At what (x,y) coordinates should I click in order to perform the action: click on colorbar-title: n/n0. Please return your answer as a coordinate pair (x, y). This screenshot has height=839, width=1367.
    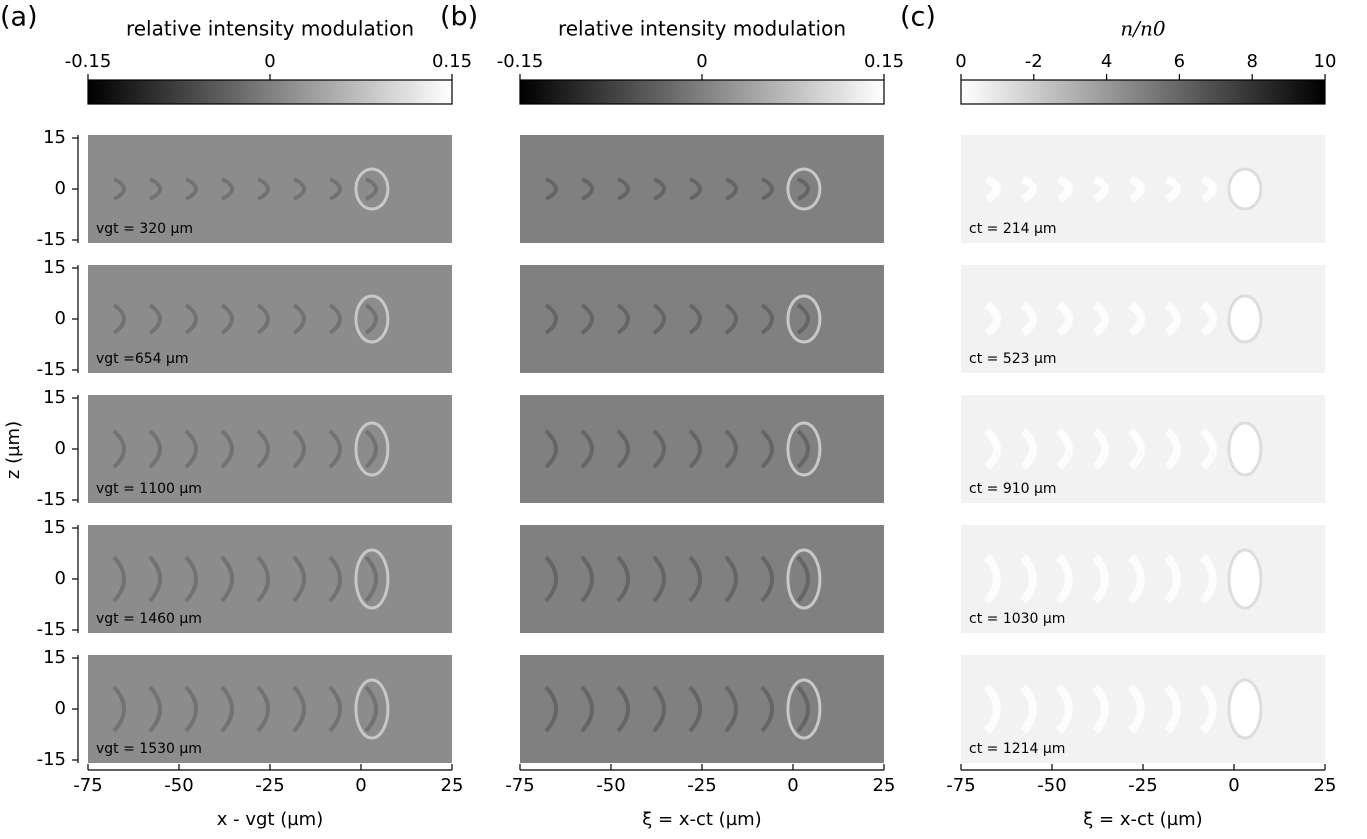
    Looking at the image, I should click on (1143, 29).